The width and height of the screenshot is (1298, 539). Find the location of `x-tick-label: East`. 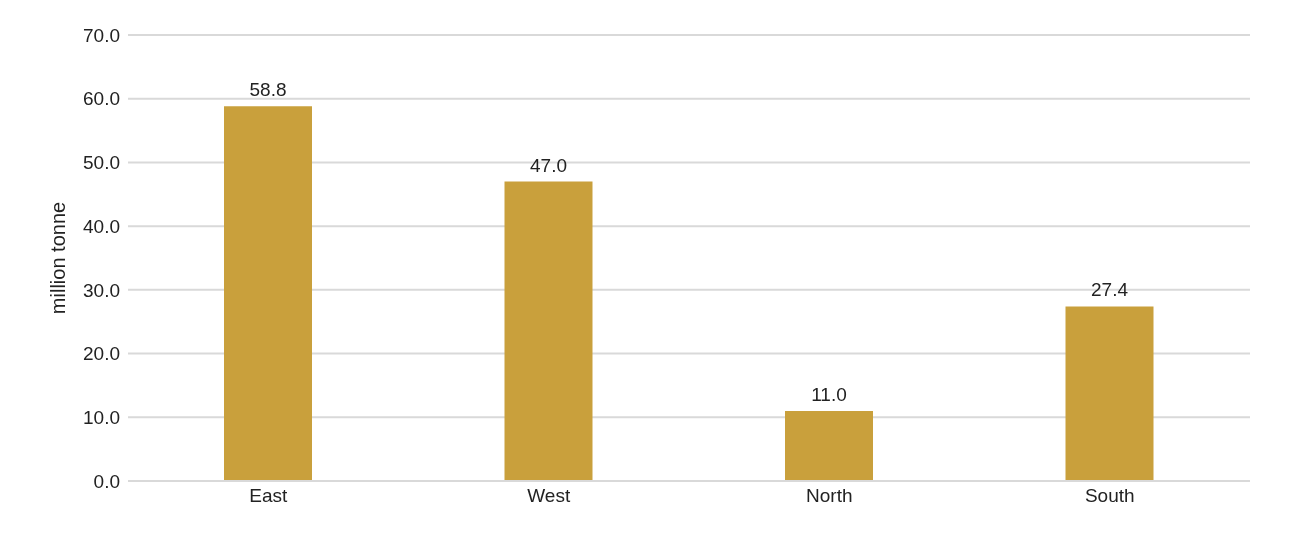

x-tick-label: East is located at coordinates (268, 496).